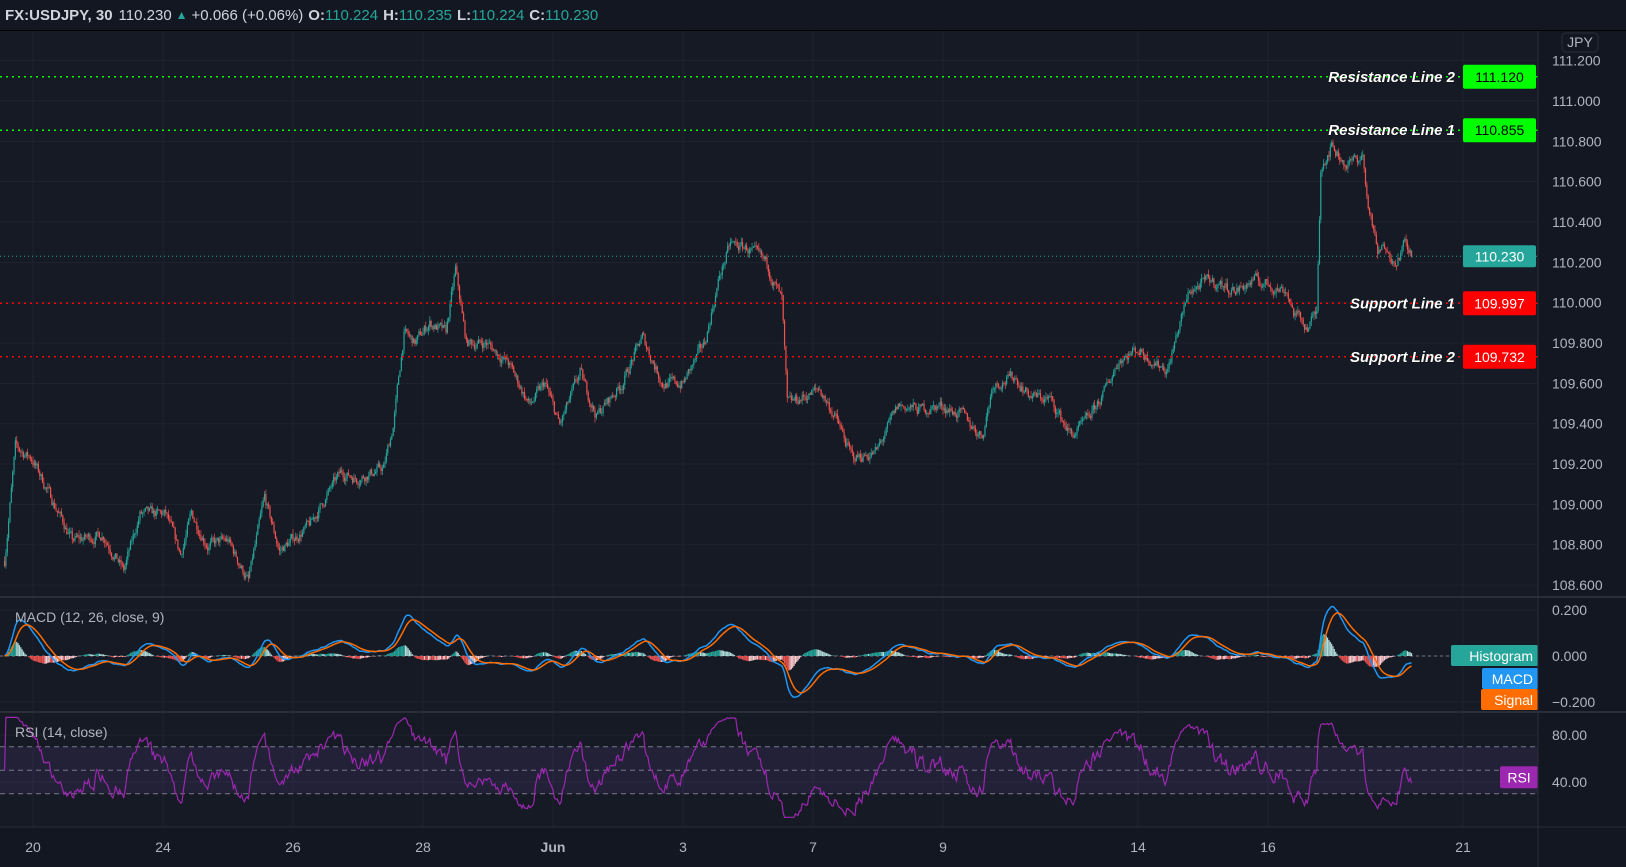  What do you see at coordinates (316, 15) in the screenshot?
I see `open-label: O:` at bounding box center [316, 15].